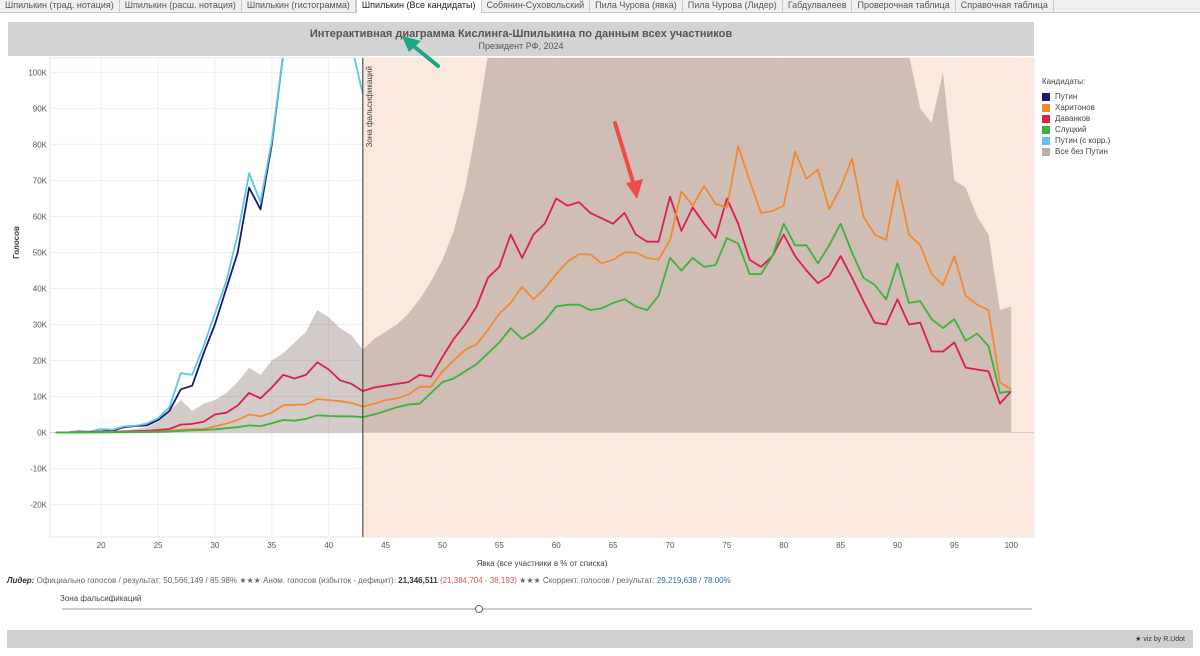 Image resolution: width=1200 pixels, height=656 pixels. I want to click on tab-2: Шпилькин (гистограмма), so click(299, 6).